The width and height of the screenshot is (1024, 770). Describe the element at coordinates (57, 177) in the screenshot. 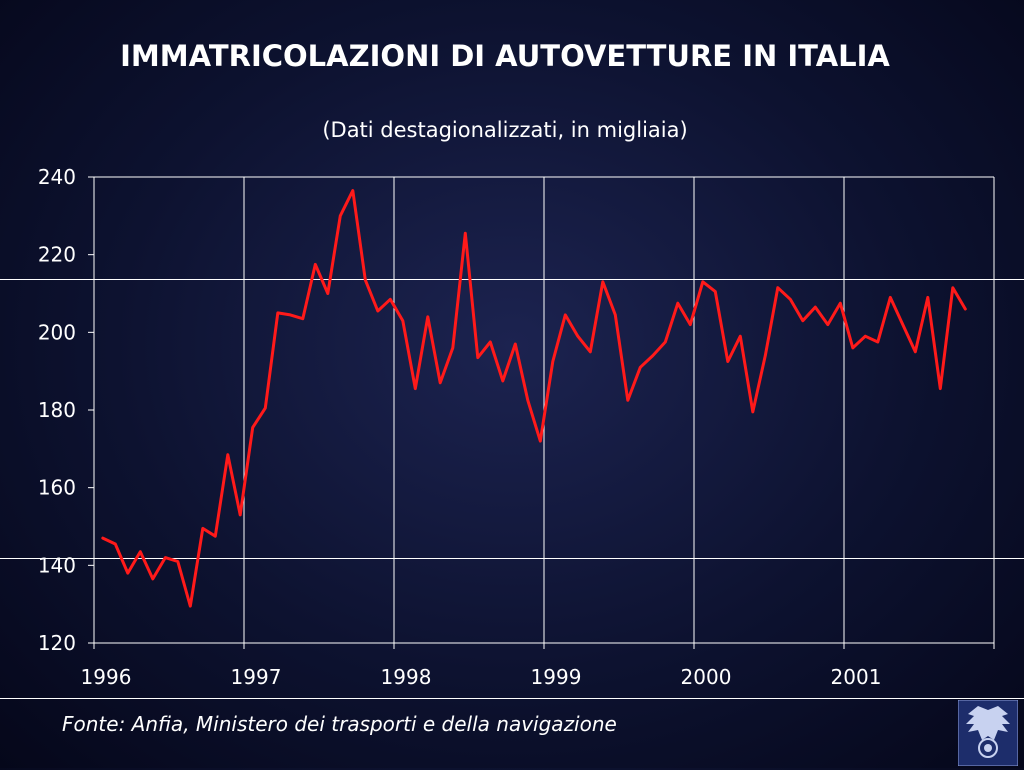

I see `y-tick-label: 240` at that location.